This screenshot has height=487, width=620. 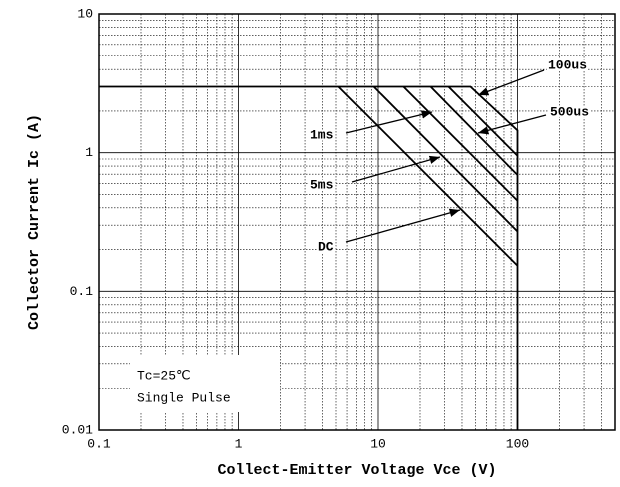 What do you see at coordinates (378, 443) in the screenshot?
I see `x-tick-label: 10` at bounding box center [378, 443].